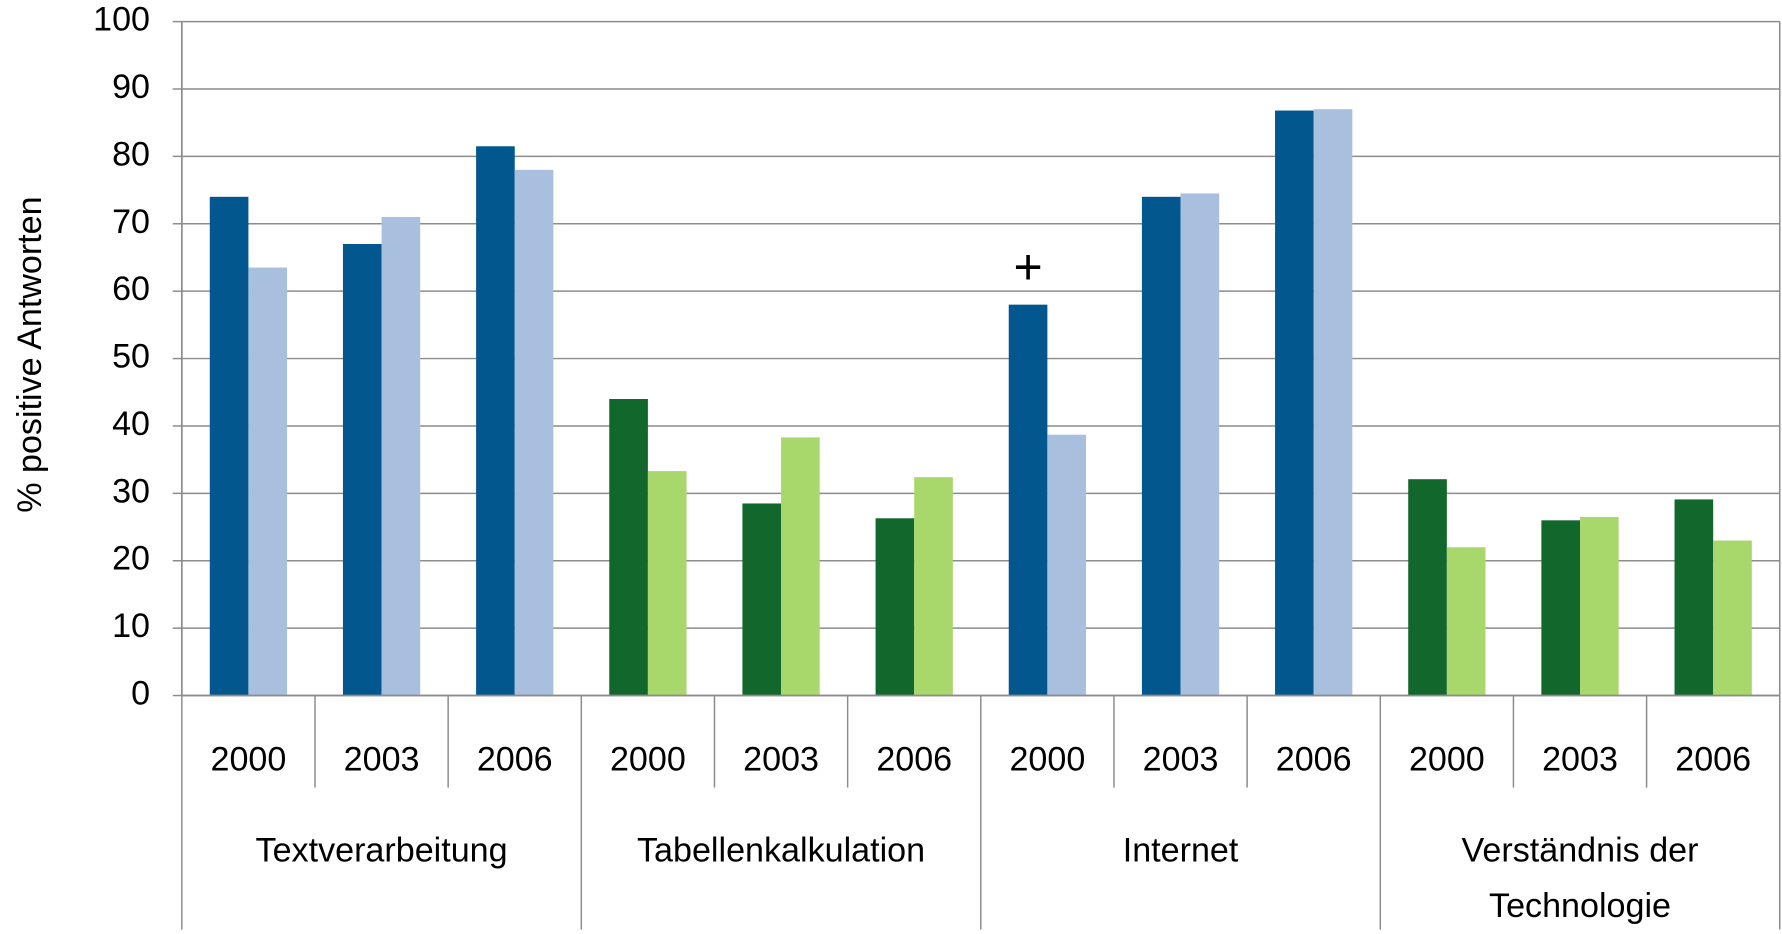  Describe the element at coordinates (121, 20) in the screenshot. I see `y-tick-label: 100` at that location.